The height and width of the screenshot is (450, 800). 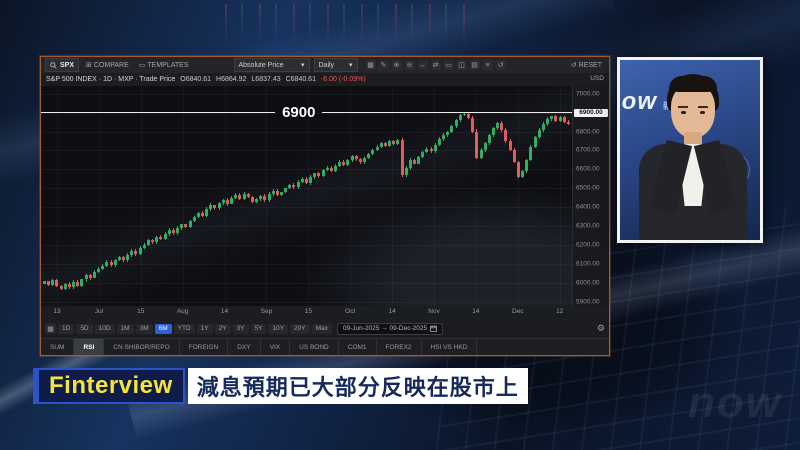 What do you see at coordinates (474, 65) in the screenshot?
I see `indicators-icon: ▤` at bounding box center [474, 65].